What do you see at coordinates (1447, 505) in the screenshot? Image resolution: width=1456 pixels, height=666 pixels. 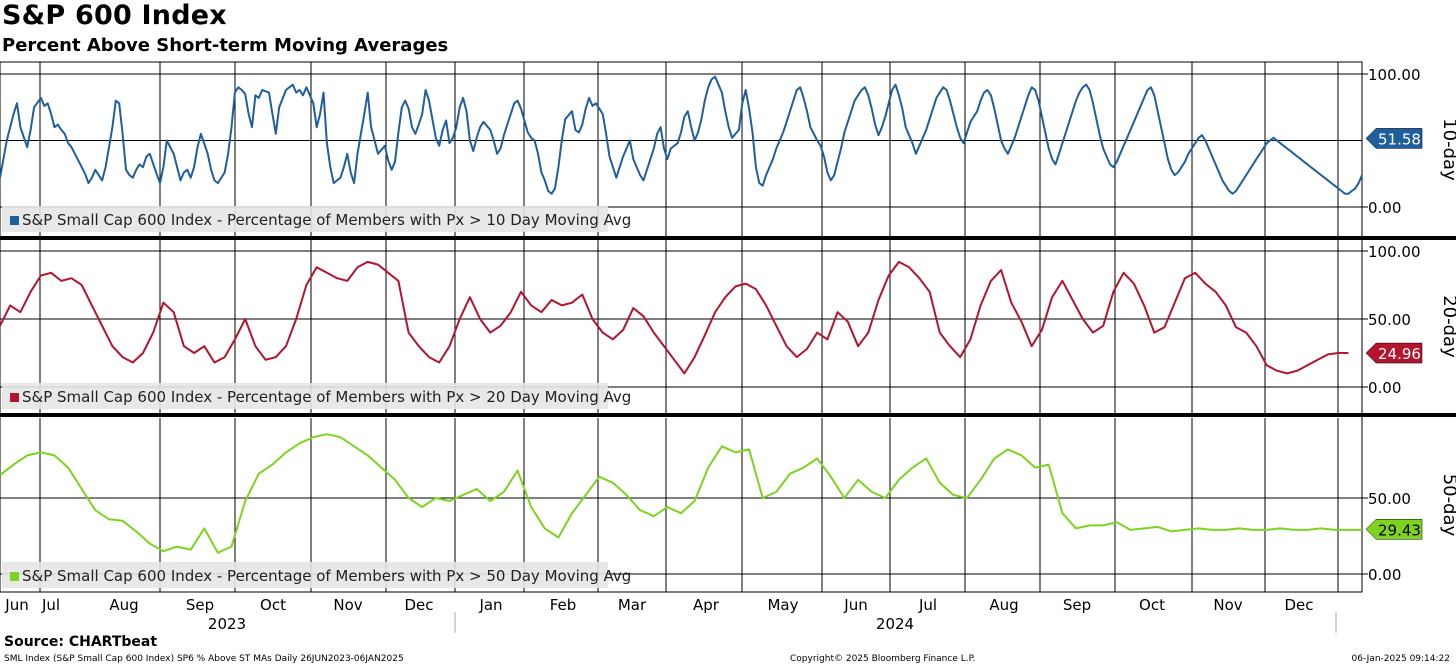 I see `panel-label: 50-day` at bounding box center [1447, 505].